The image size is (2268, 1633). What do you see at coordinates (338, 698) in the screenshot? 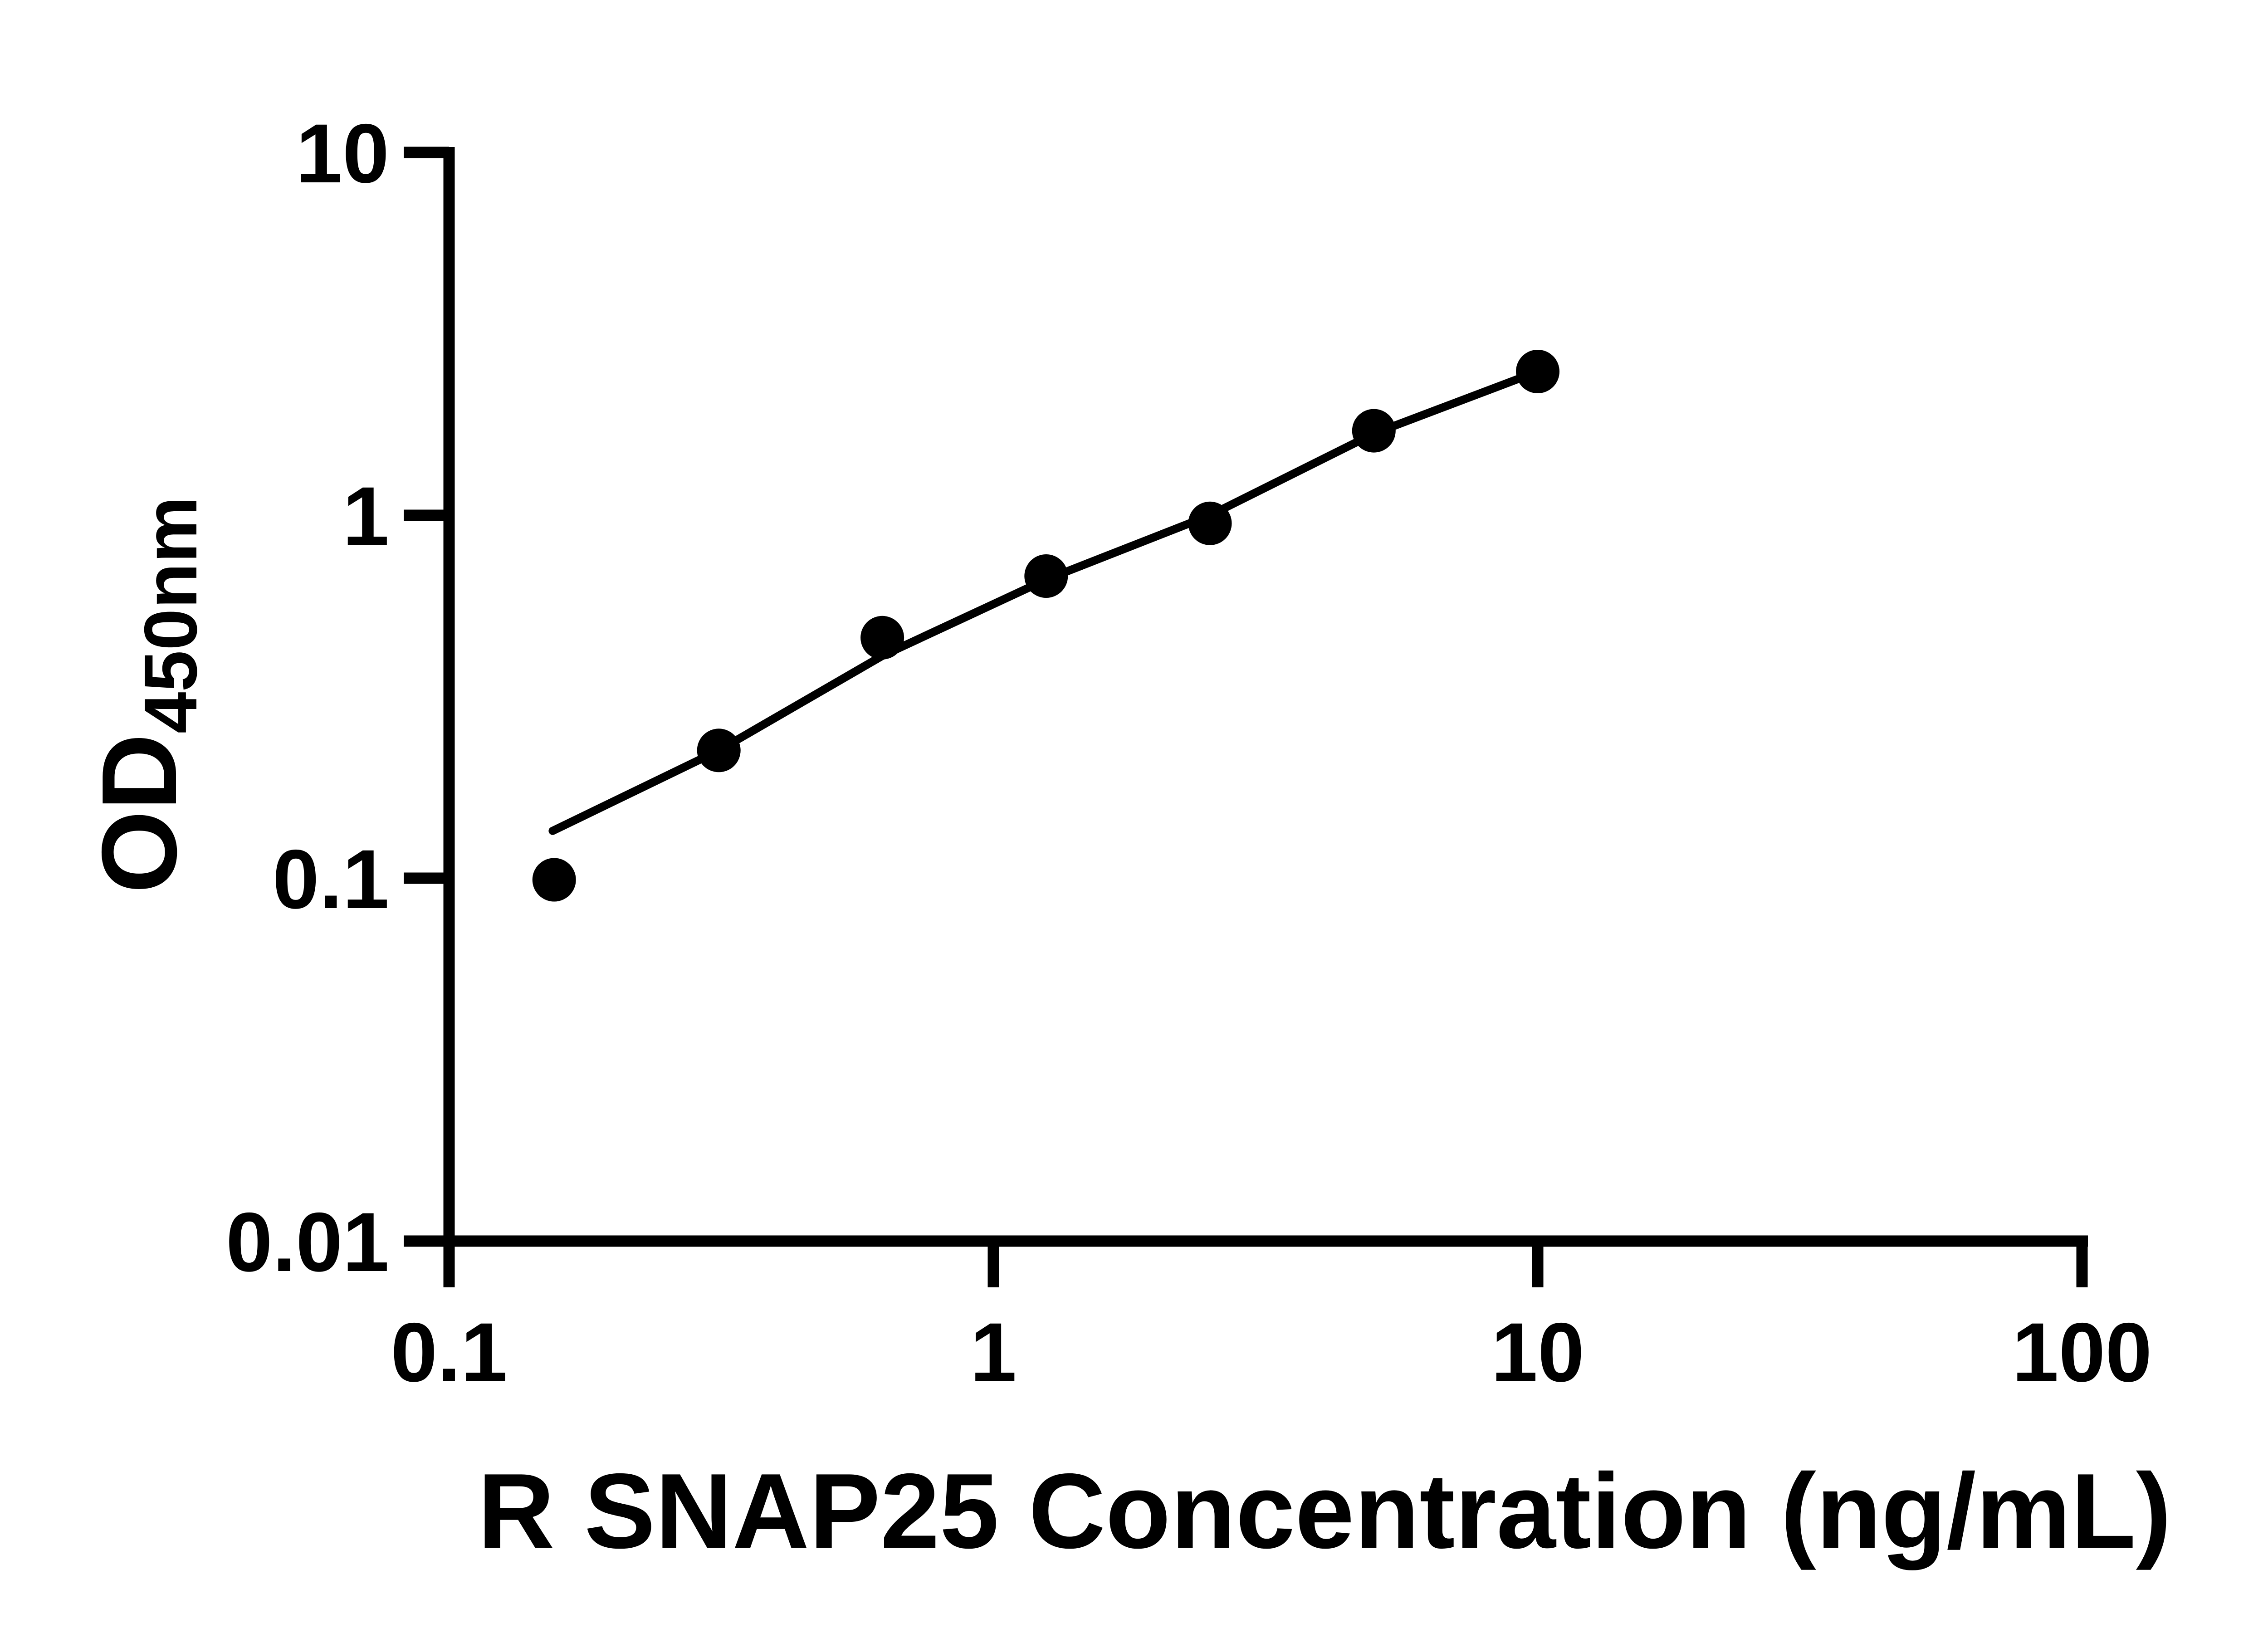
I see `y-axis-ticks: 10 1 0.1 0.01` at bounding box center [338, 698].